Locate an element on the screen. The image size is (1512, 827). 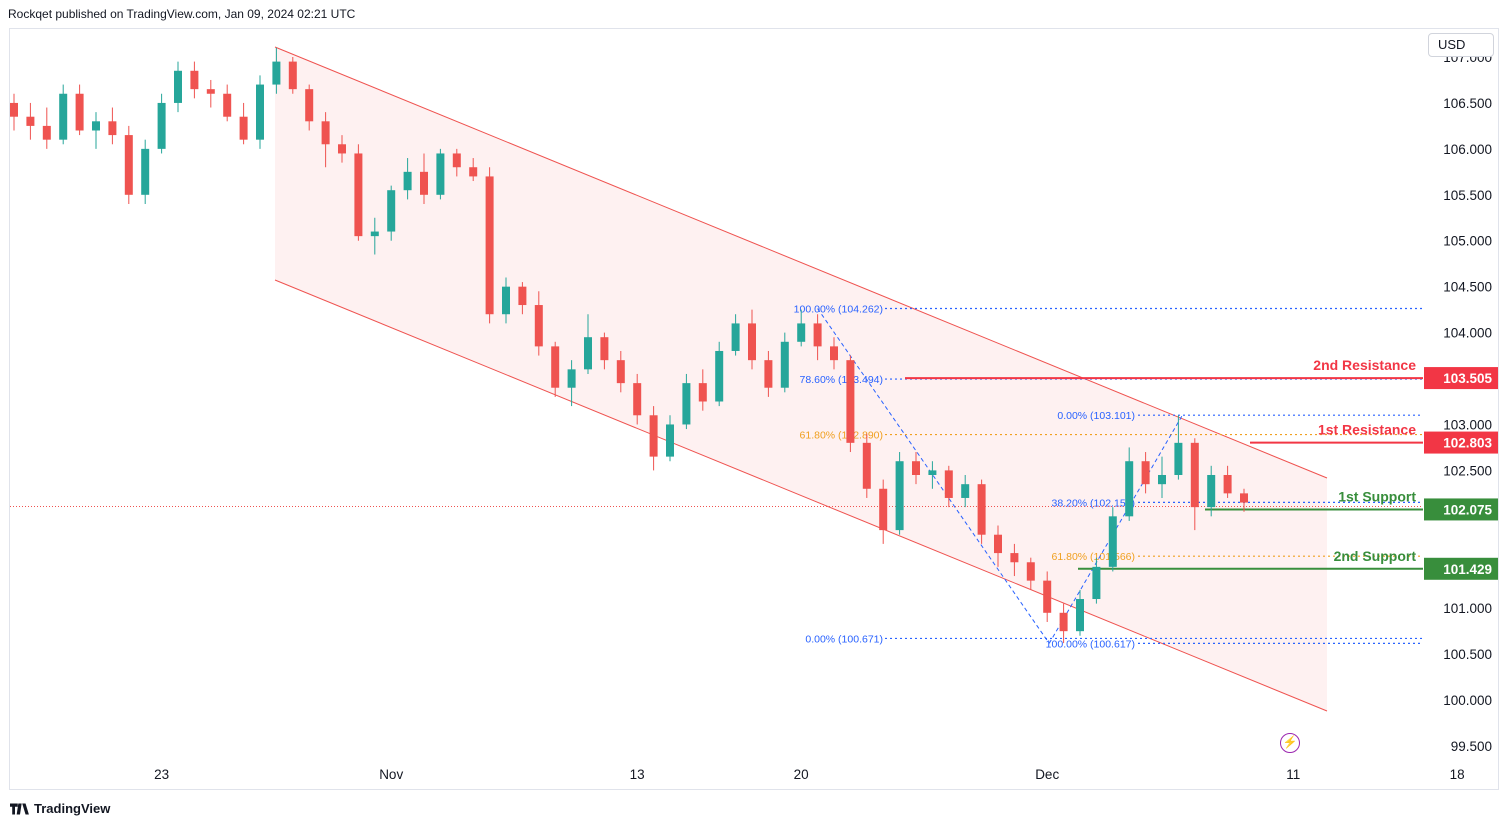
price-tag-label: 102.803 is located at coordinates (1467, 443).